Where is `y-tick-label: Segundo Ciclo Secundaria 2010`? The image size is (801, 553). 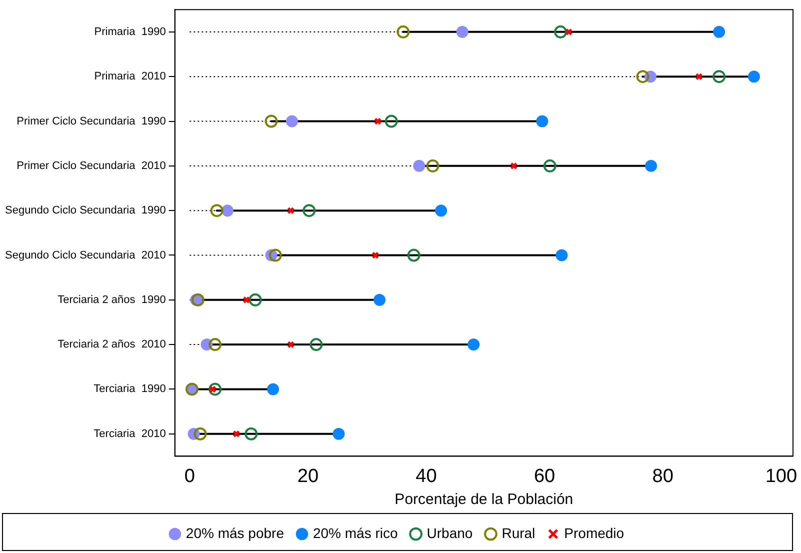
y-tick-label: Segundo Ciclo Secundaria 2010 is located at coordinates (85, 255).